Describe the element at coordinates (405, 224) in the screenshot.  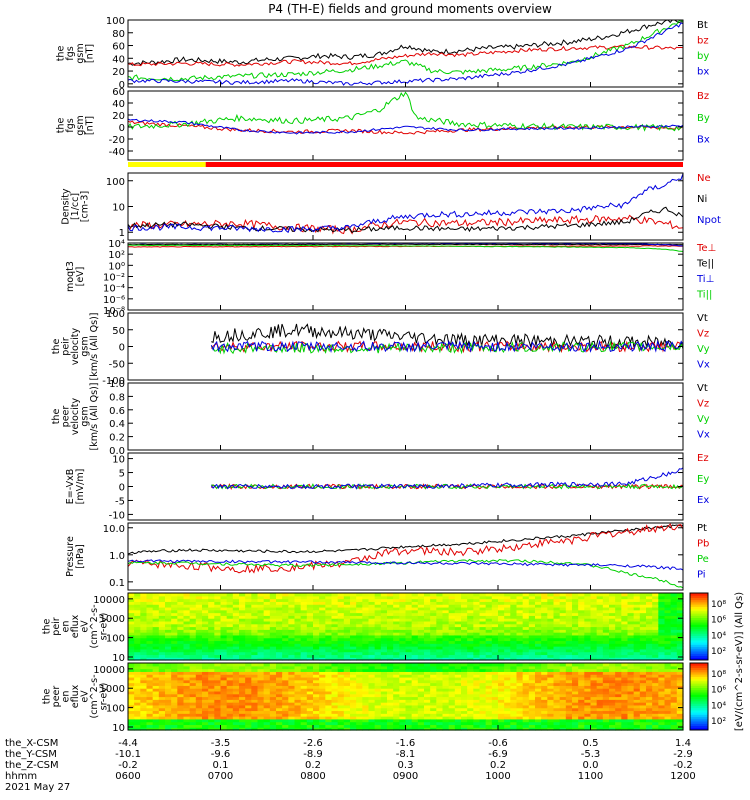
I see `series-line-Ne` at that location.